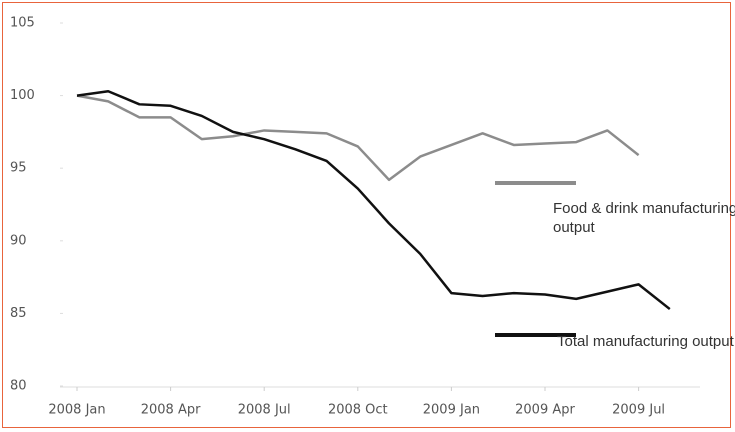 The image size is (735, 432). I want to click on x-tick-label: 2009 Apr, so click(545, 410).